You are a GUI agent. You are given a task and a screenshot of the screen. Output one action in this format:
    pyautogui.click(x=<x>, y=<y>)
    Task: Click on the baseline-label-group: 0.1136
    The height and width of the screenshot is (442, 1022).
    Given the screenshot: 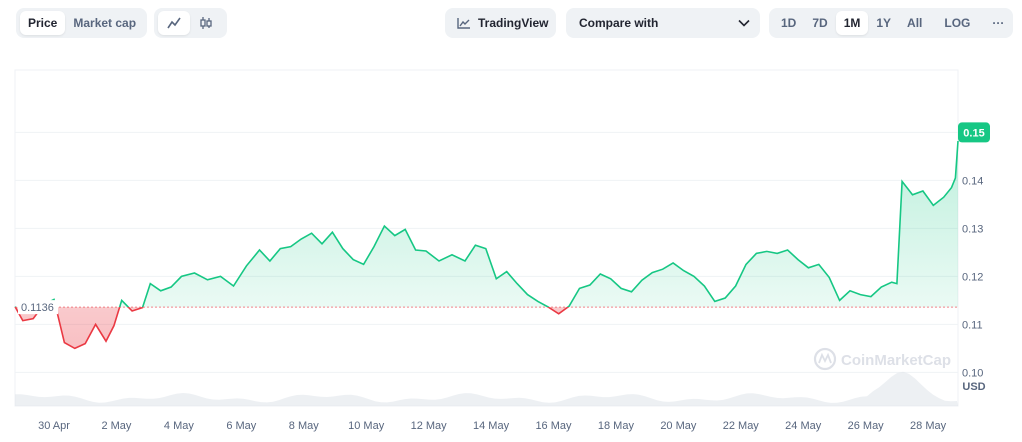 What is the action you would take?
    pyautogui.click(x=38, y=307)
    